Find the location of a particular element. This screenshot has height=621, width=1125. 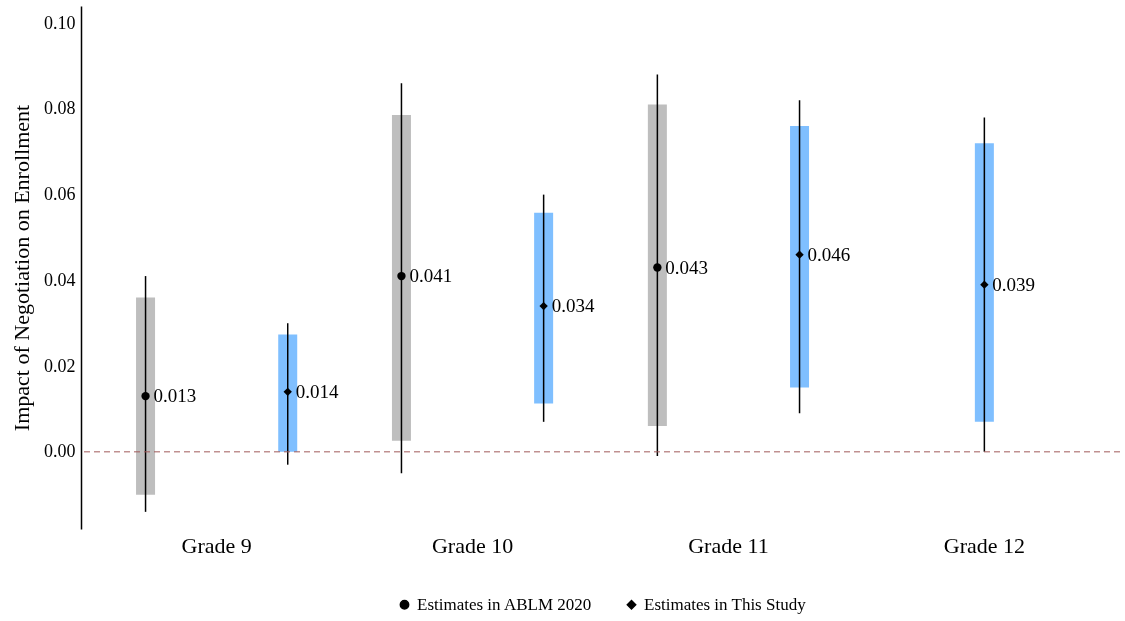

data-label: 0.046 is located at coordinates (829, 254).